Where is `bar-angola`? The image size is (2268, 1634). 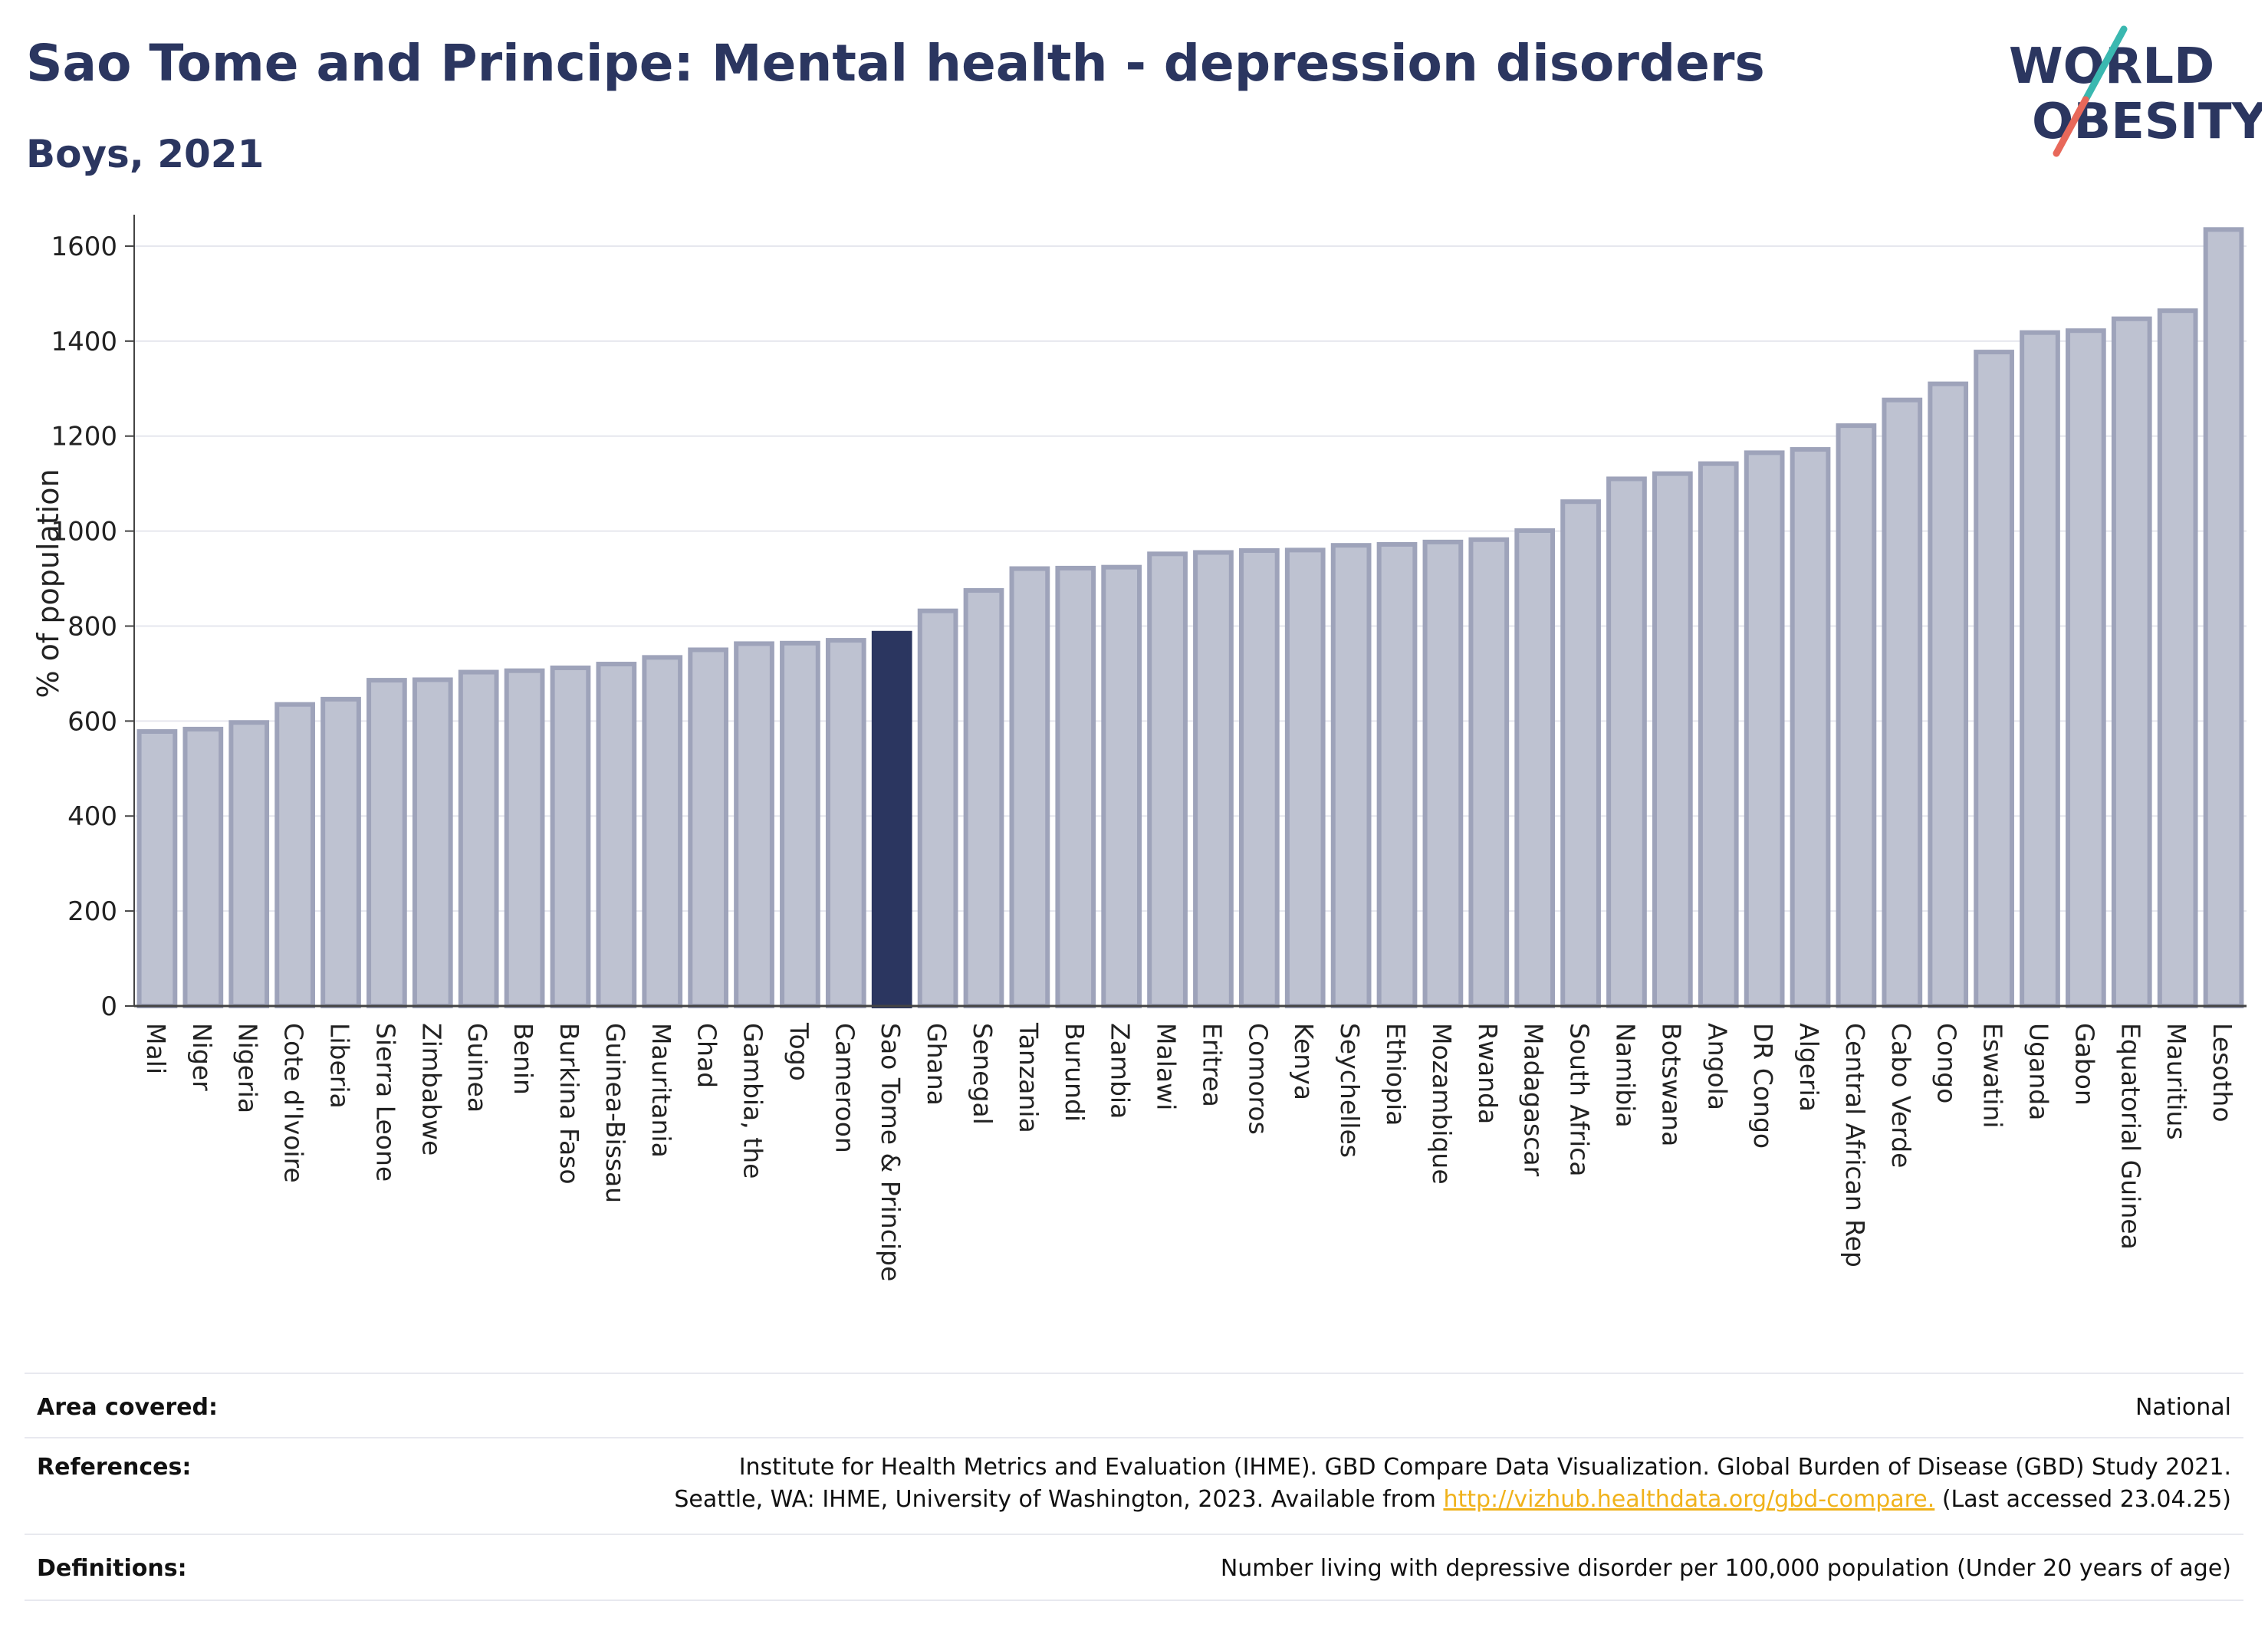
bar-angola is located at coordinates (1718, 735).